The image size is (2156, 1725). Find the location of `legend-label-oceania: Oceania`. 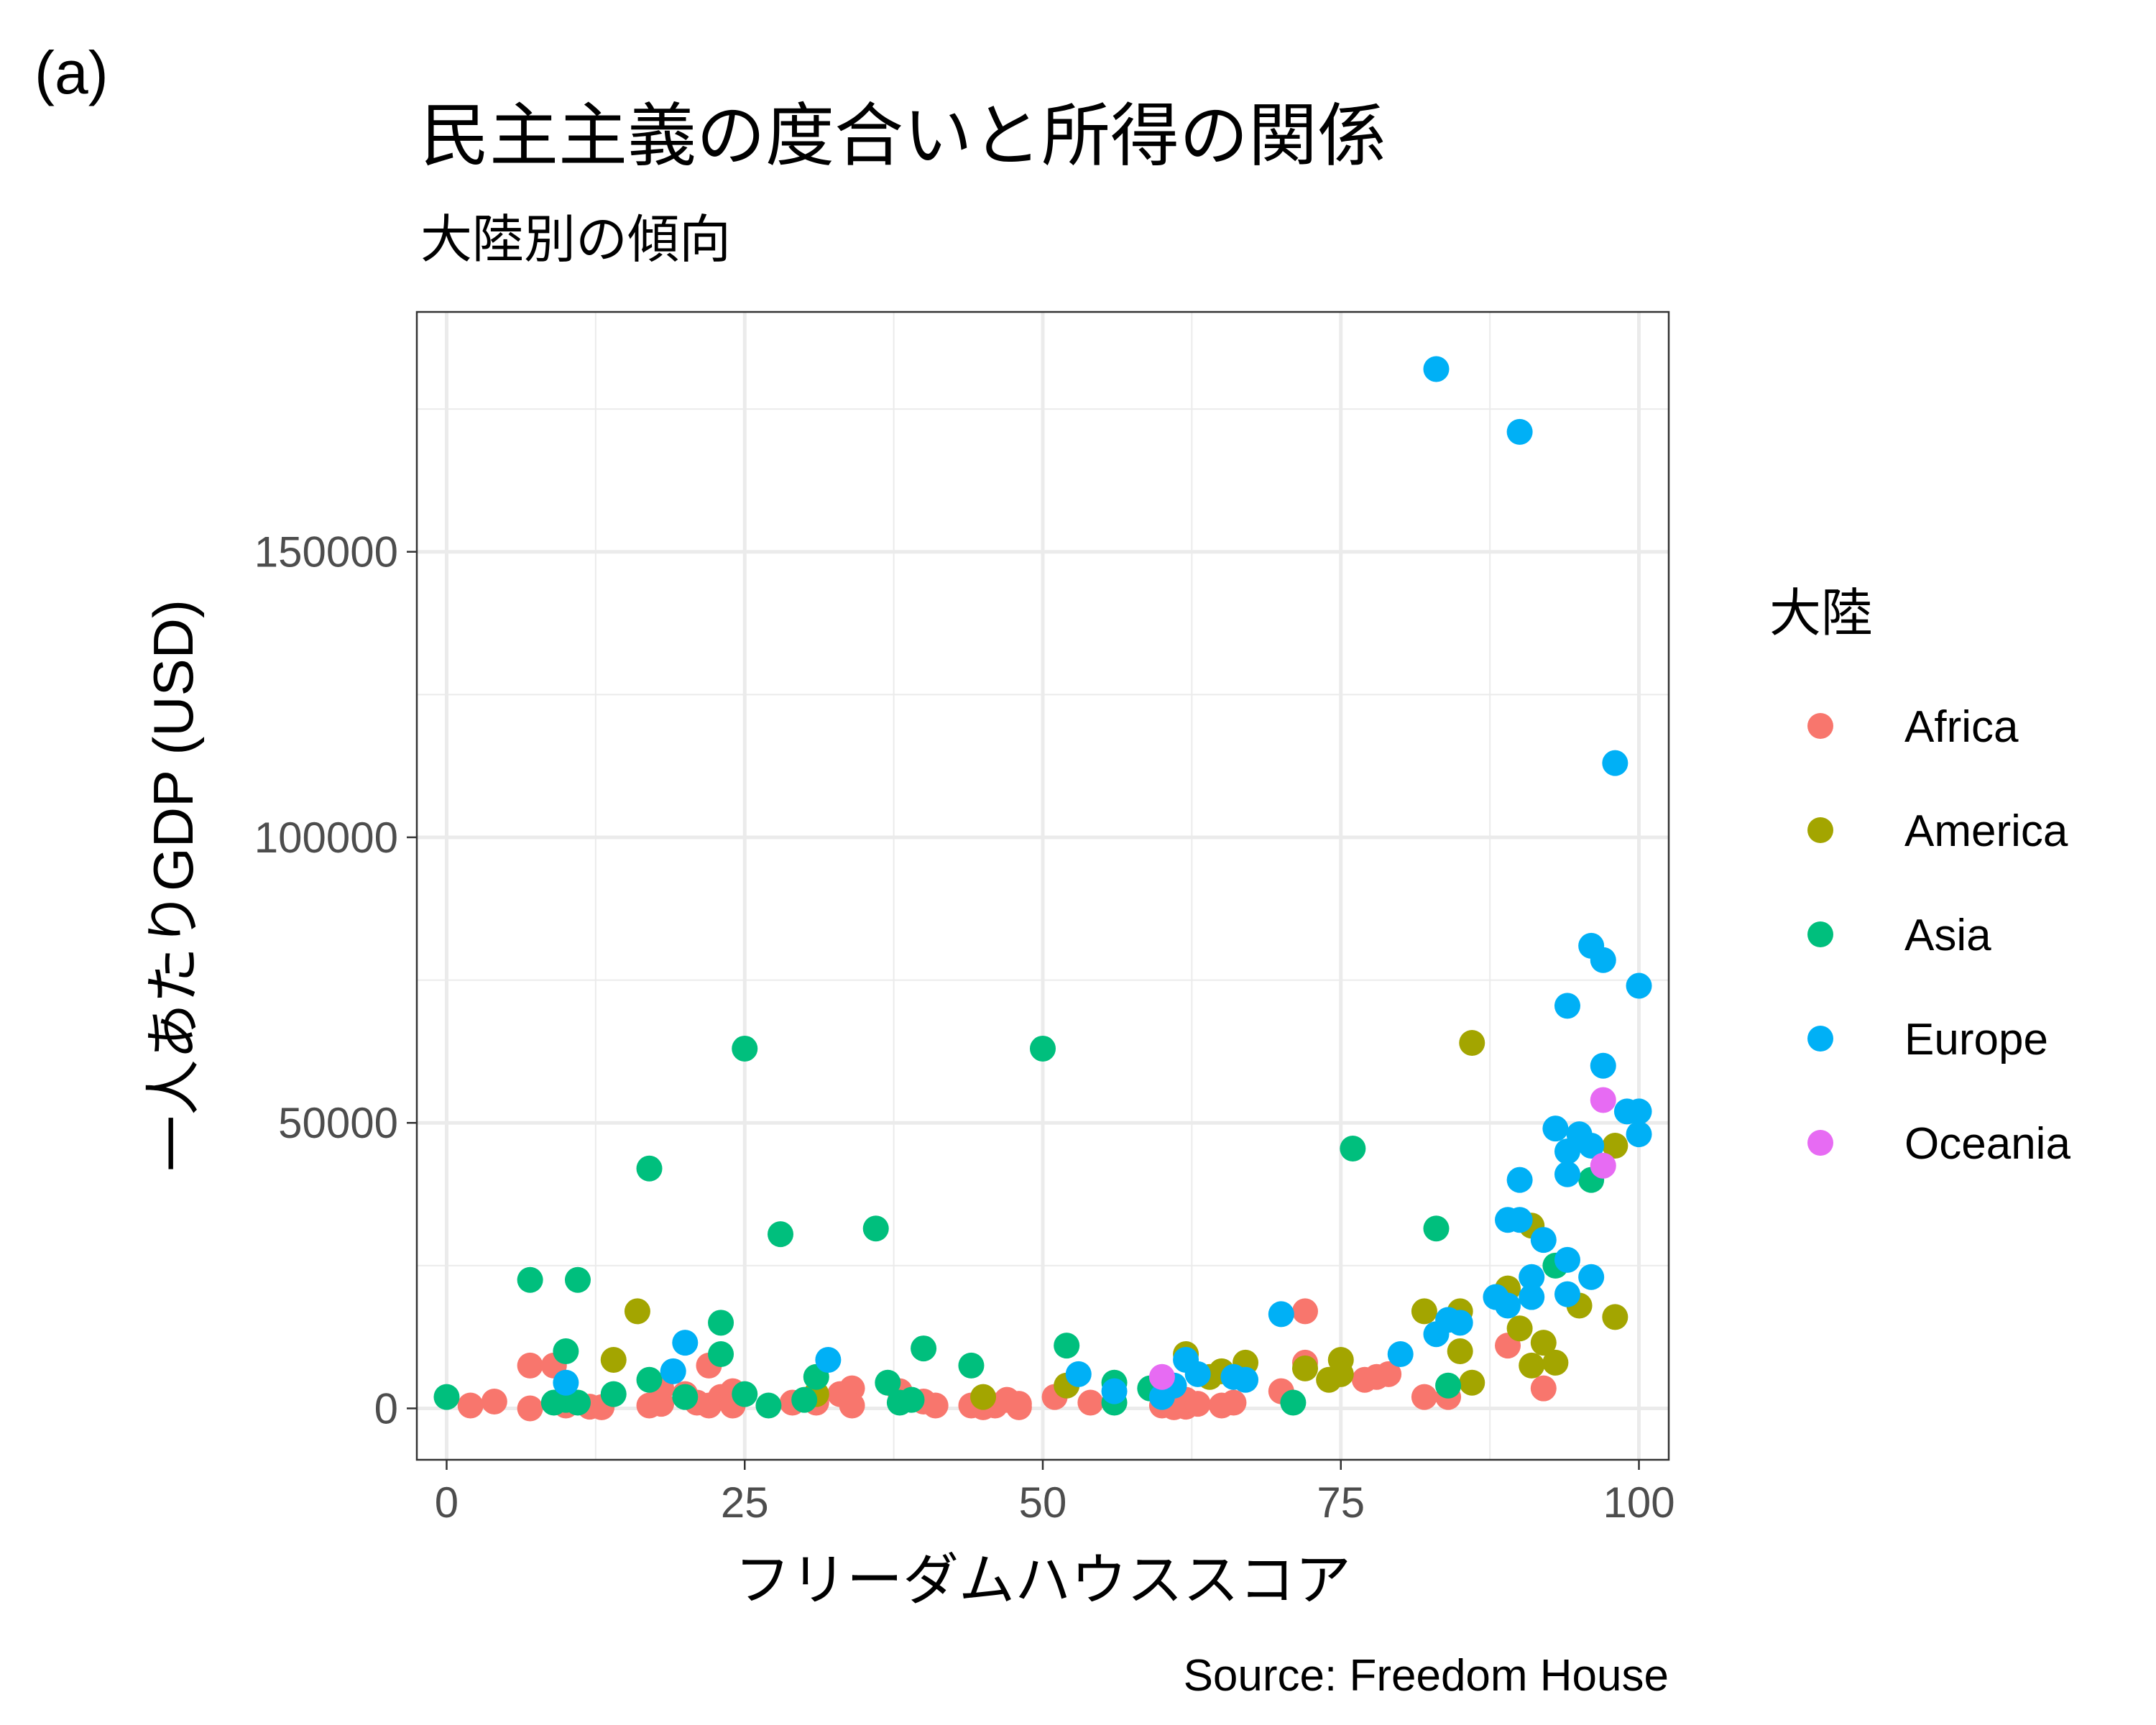

legend-label-oceania: Oceania is located at coordinates (1987, 1144).